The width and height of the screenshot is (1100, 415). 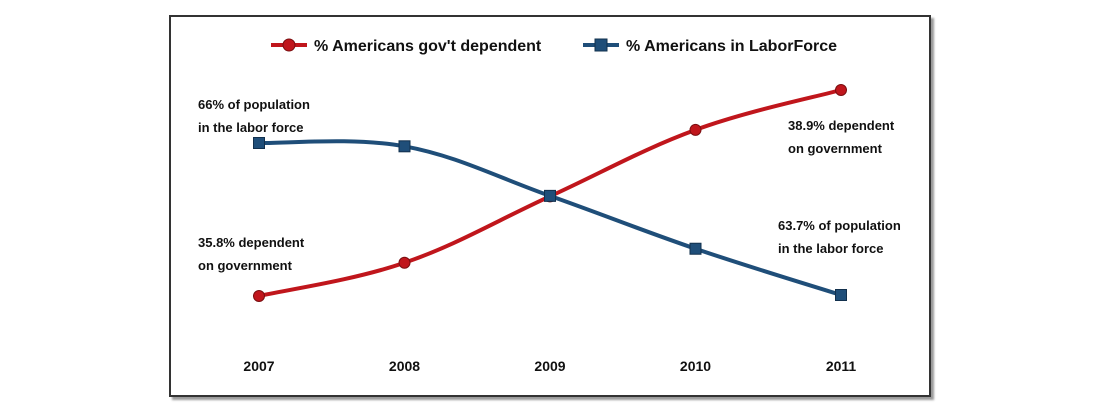 I want to click on annotation-0-line-0: 66% of population, so click(x=254, y=104).